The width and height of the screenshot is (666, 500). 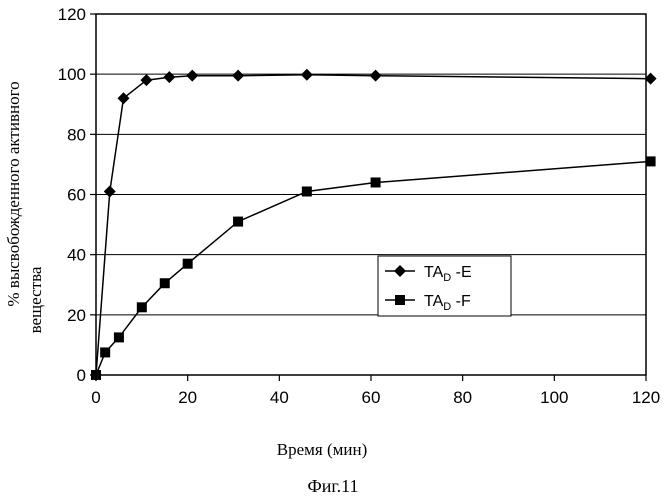 I want to click on figure-caption: Фиг.11, so click(x=332, y=486).